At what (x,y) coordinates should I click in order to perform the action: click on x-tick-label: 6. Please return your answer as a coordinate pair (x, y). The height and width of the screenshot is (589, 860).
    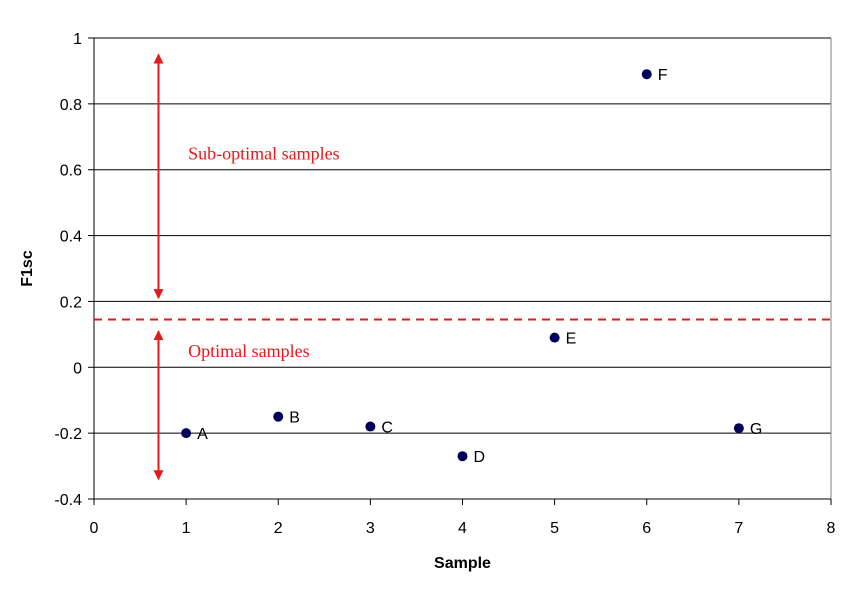
    Looking at the image, I should click on (646, 528).